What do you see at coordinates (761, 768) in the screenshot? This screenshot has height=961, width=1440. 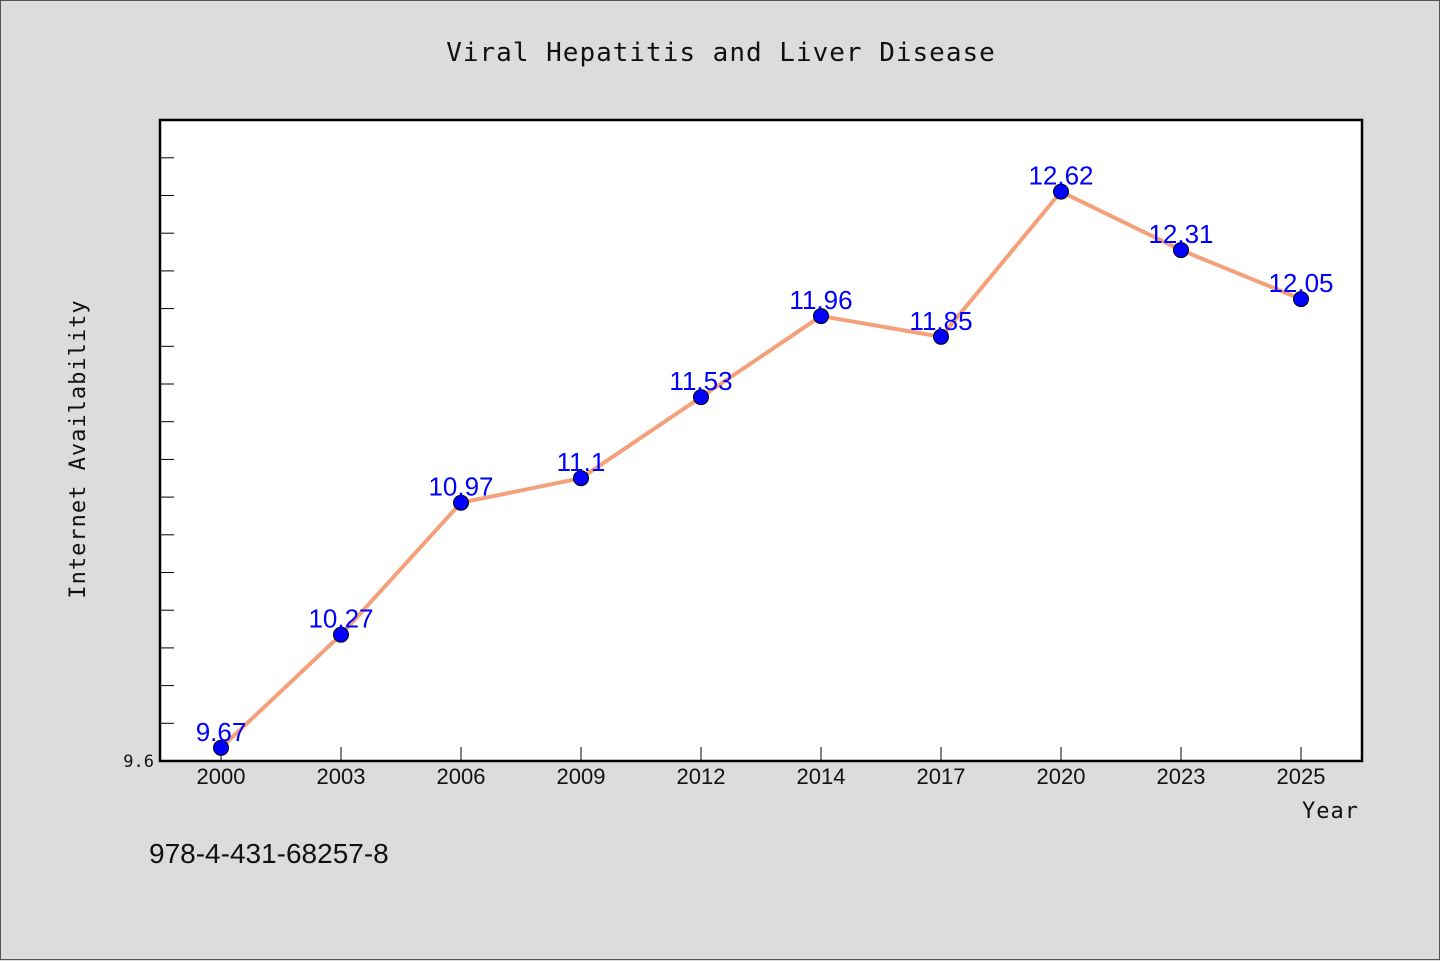 I see `x-axis-ticks: 2000 2003 2006 2009 2012 2014 2017 2020 2023 2025` at bounding box center [761, 768].